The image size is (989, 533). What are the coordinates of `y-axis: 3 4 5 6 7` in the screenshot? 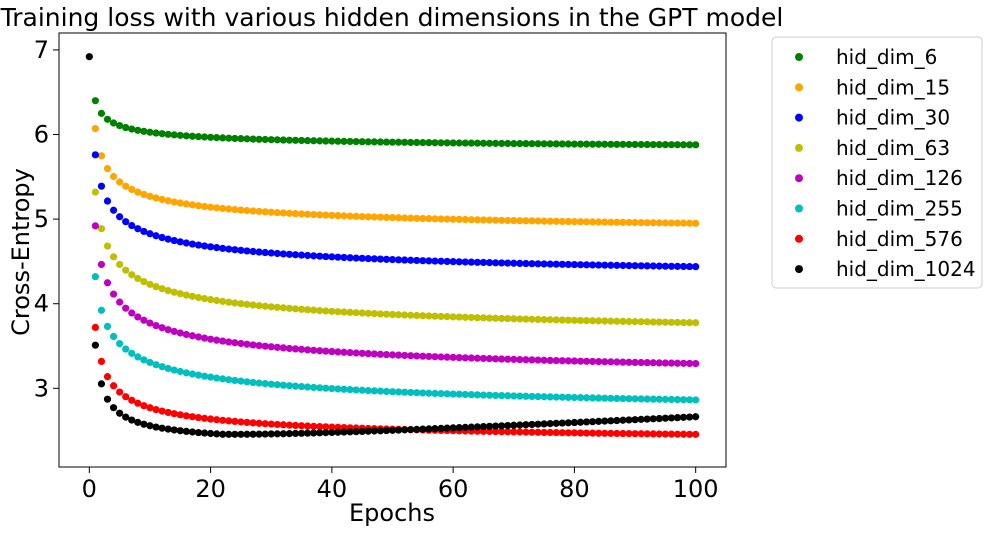 It's located at (46, 219).